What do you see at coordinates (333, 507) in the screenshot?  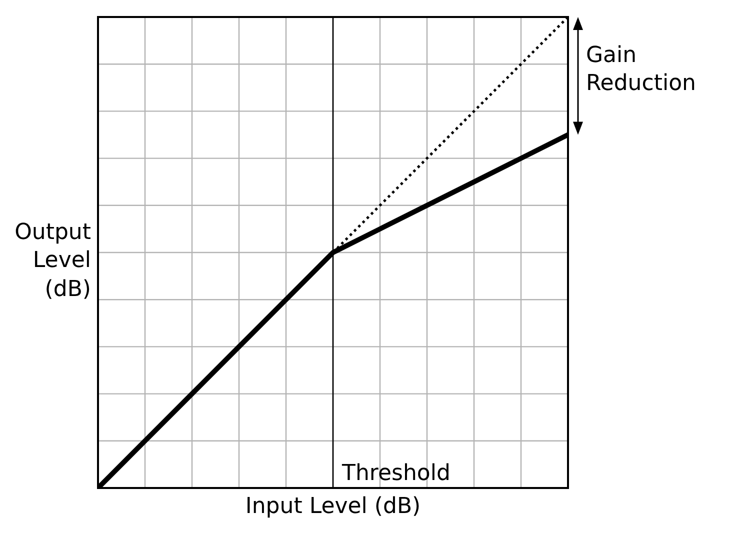 I see `x-axis-title: Input Level (dB)` at bounding box center [333, 507].